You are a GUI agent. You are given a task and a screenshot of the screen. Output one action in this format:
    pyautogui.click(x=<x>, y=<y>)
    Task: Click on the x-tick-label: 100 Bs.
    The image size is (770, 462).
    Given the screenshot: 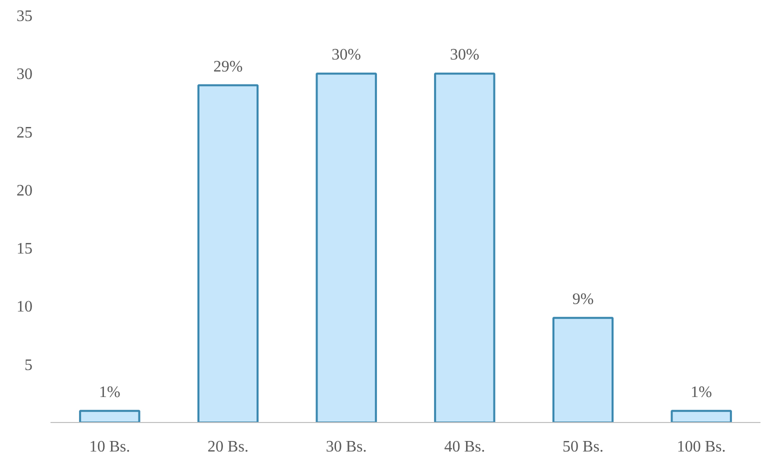 What is the action you would take?
    pyautogui.click(x=701, y=447)
    